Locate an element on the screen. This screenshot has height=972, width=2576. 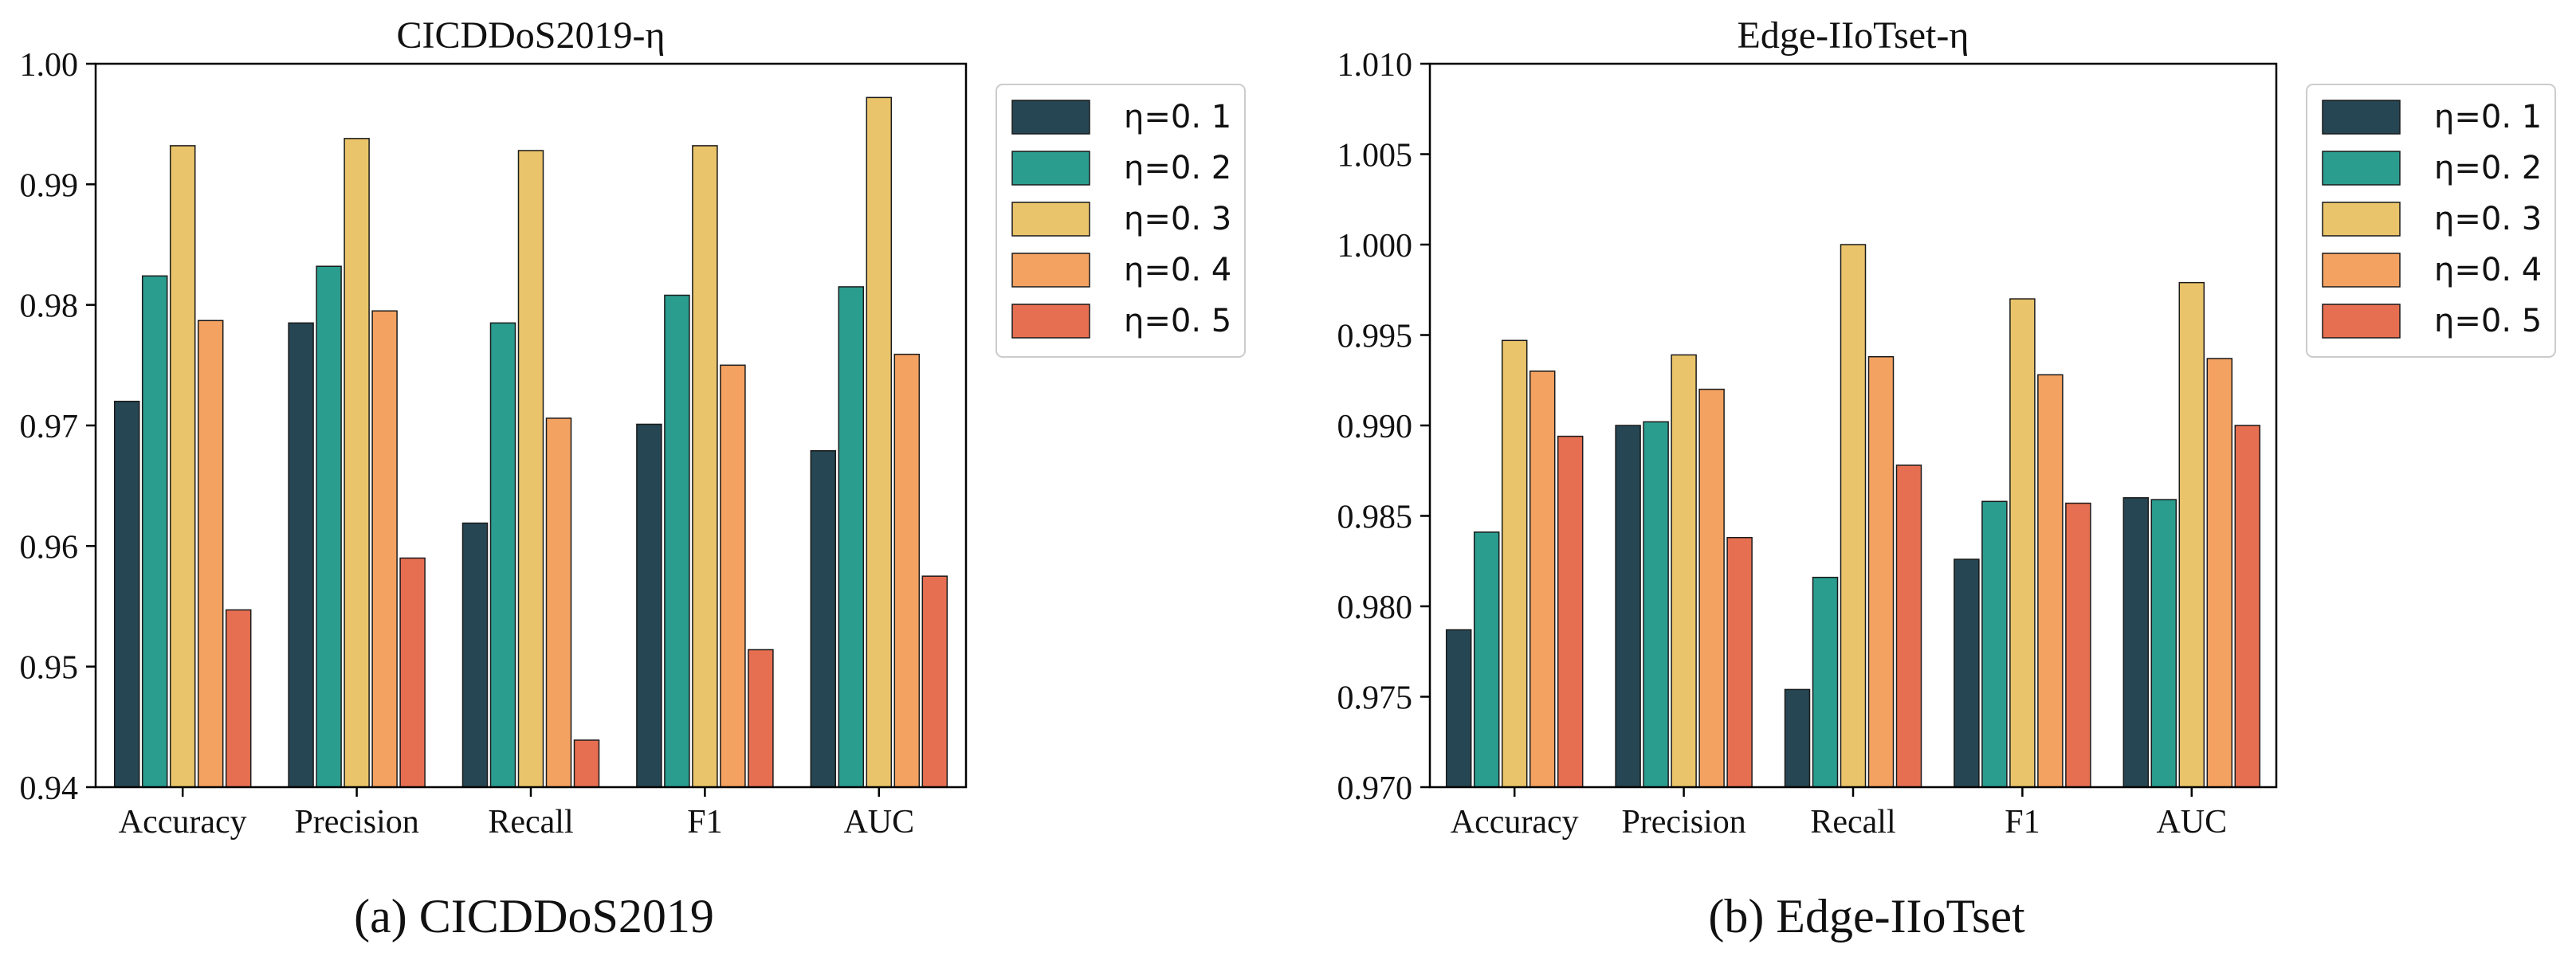
y-tick-label: 1.000 is located at coordinates (1375, 246).